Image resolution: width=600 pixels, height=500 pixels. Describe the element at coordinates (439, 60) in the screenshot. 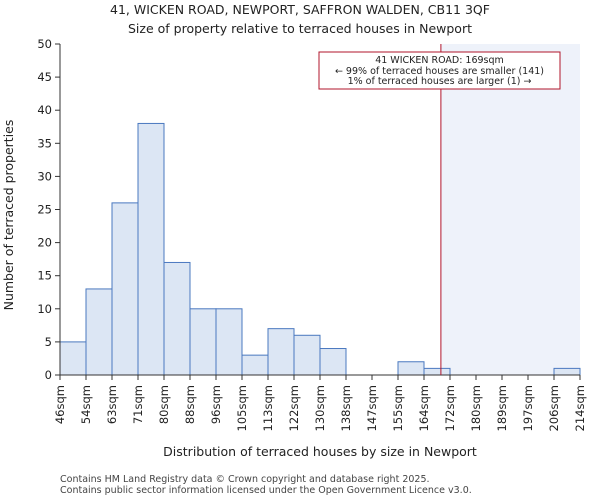

I see `annotation-title: 41 WICKEN ROAD: 169sqm` at that location.